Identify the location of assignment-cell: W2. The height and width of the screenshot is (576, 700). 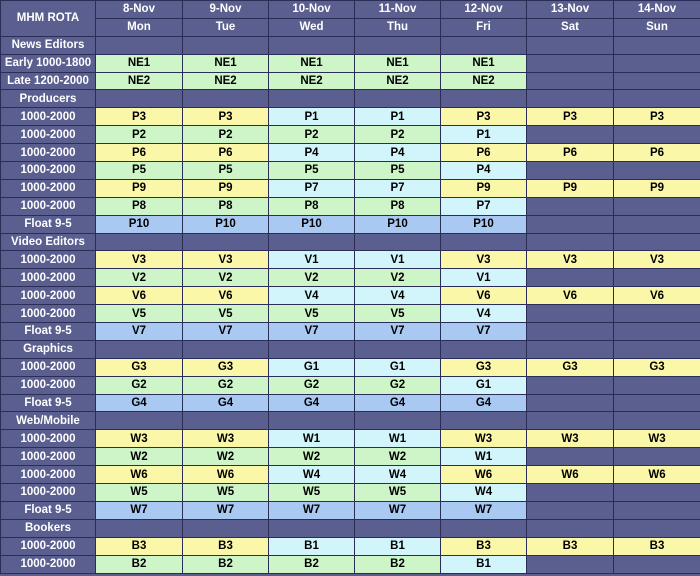
(397, 457).